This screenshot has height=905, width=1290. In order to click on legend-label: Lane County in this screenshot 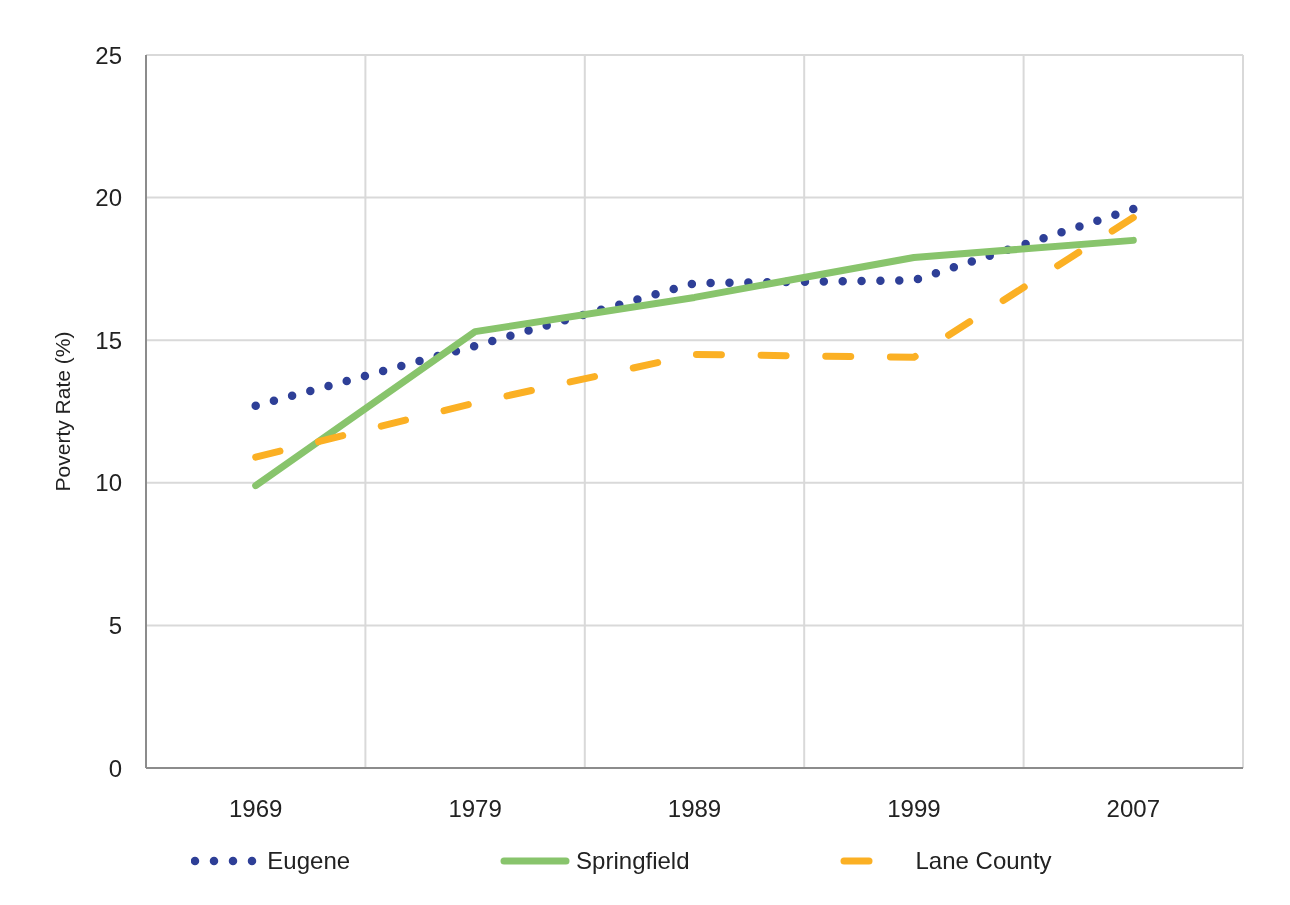, I will do `click(983, 861)`.